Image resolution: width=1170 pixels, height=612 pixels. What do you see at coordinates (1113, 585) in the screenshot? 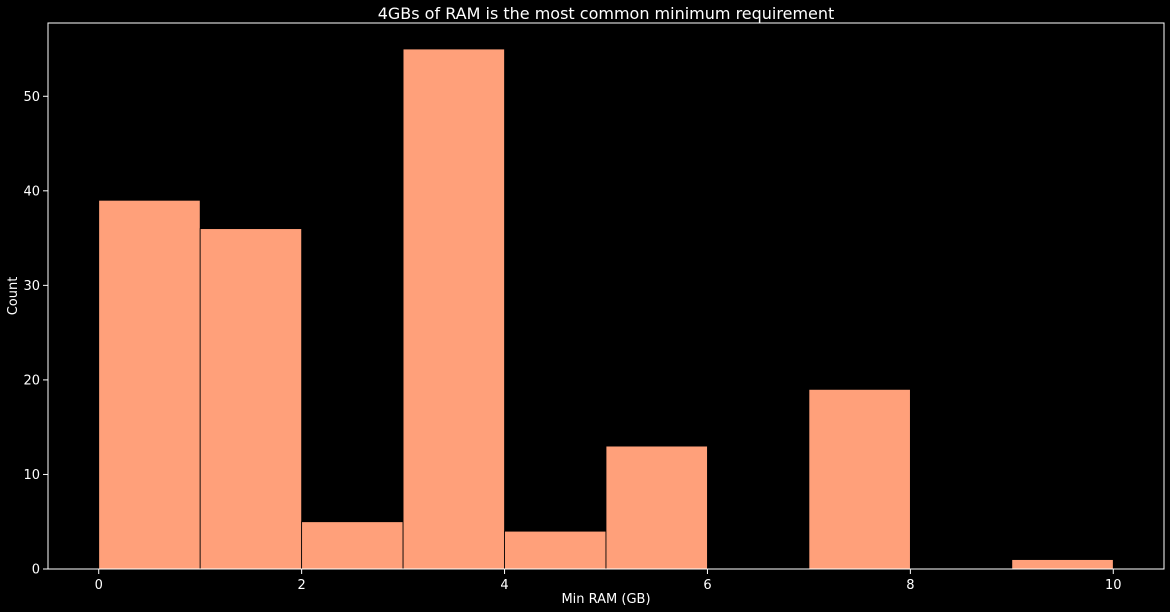
I see `x-tick-label-5: 10` at bounding box center [1113, 585].